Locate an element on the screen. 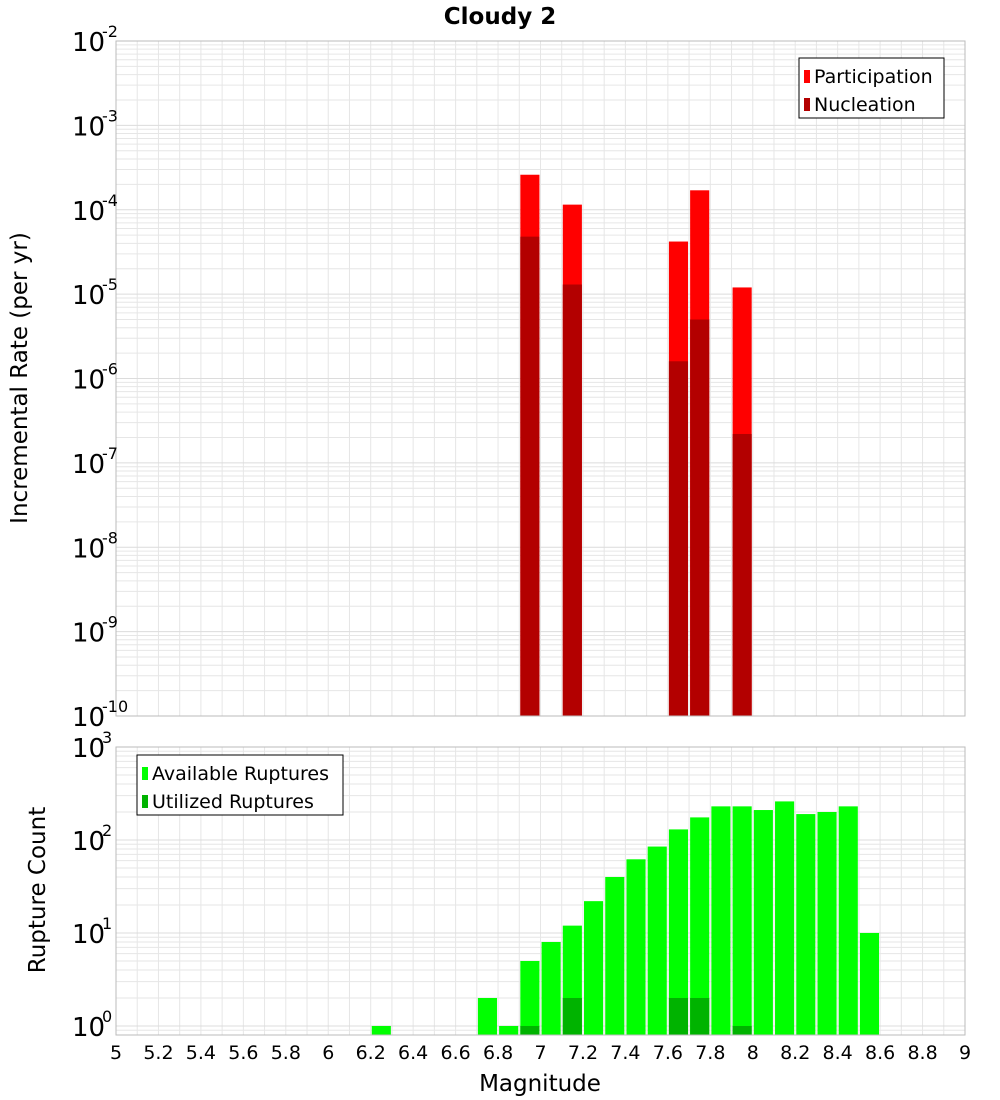 The image size is (1000, 1100). x-tick-label: 8.6 is located at coordinates (880, 1053).